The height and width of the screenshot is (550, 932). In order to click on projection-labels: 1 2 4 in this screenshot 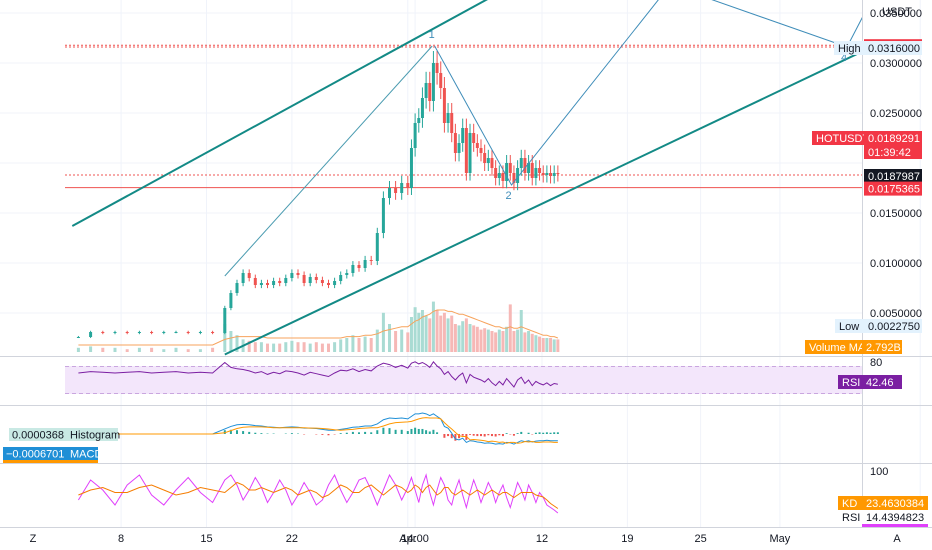, I will do `click(638, 115)`.